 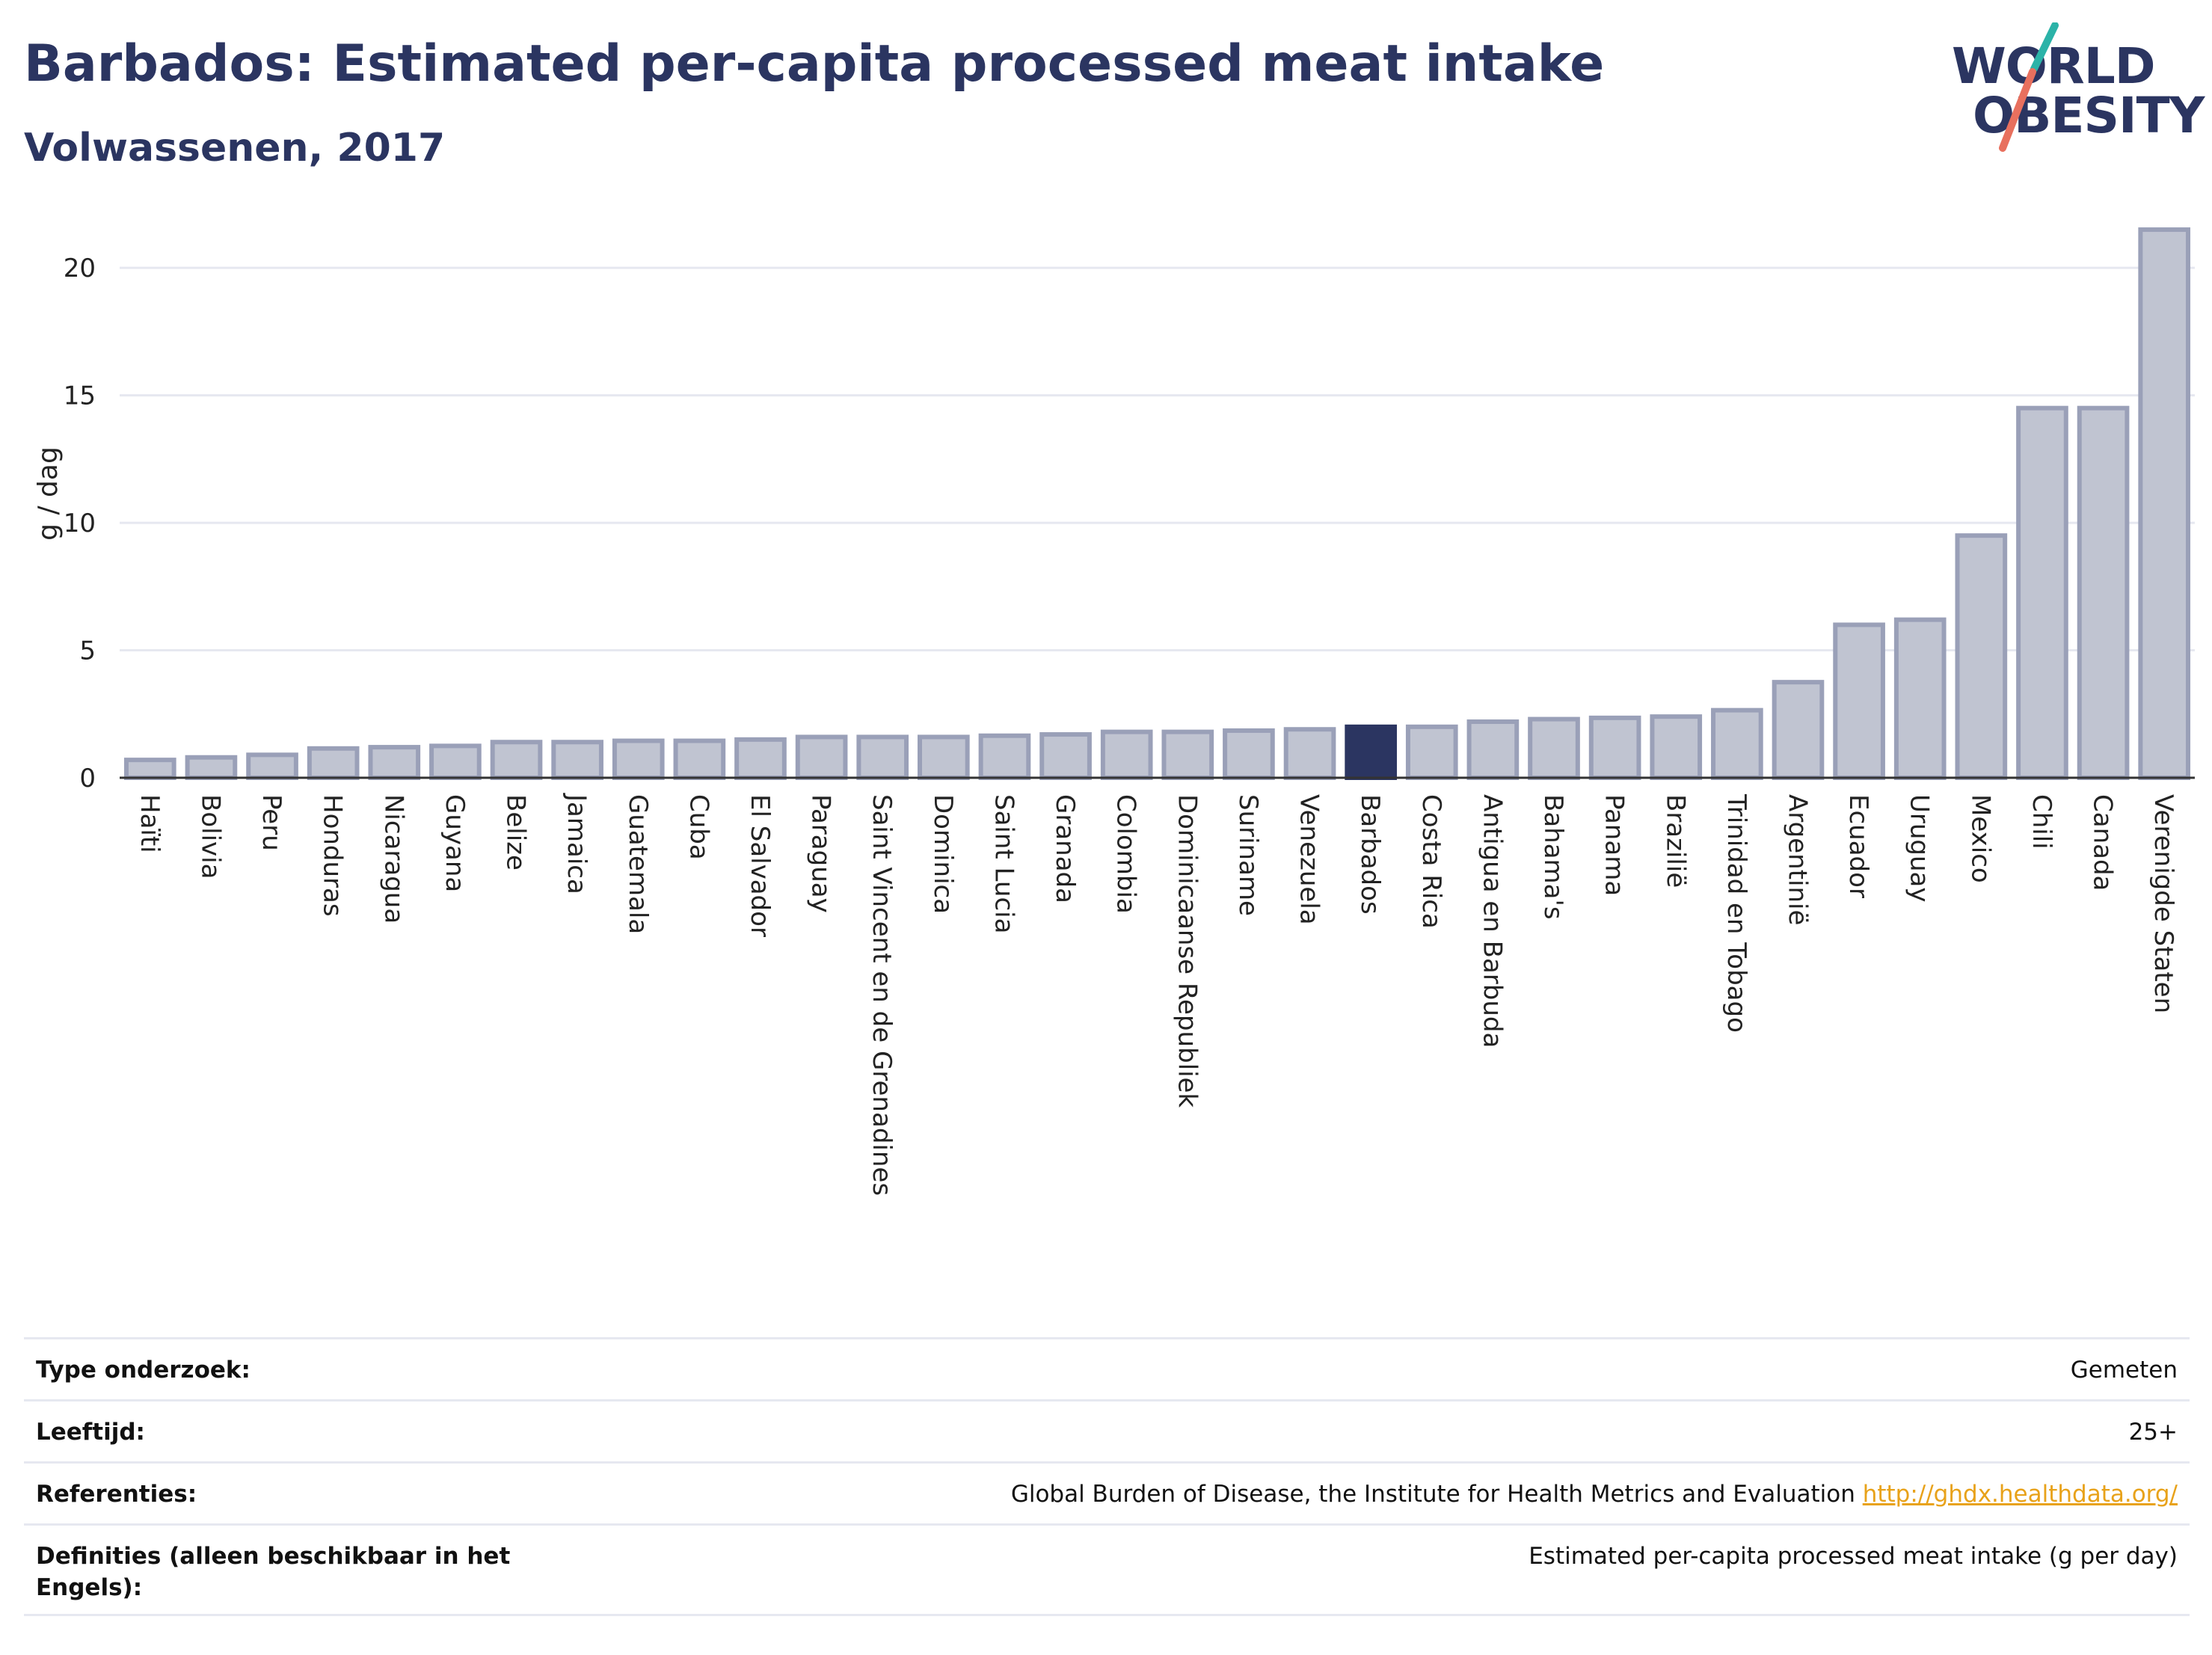 I want to click on x-tick-label: Panama, so click(x=1614, y=845).